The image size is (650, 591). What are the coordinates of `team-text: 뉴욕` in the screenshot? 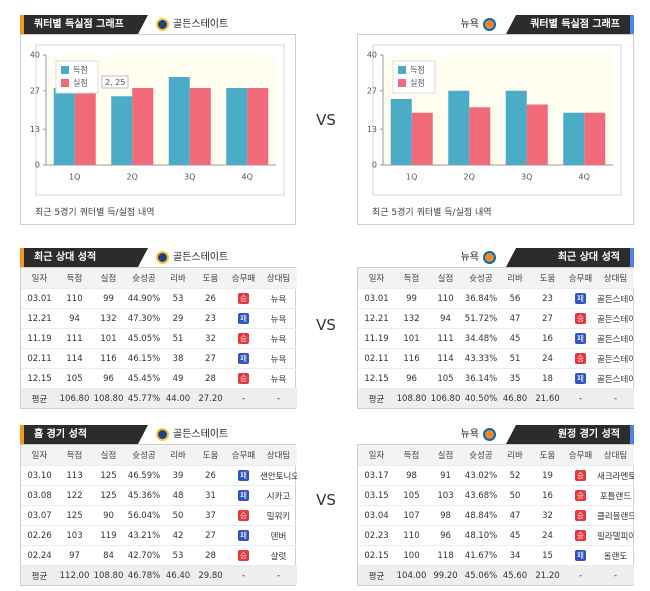 It's located at (469, 257).